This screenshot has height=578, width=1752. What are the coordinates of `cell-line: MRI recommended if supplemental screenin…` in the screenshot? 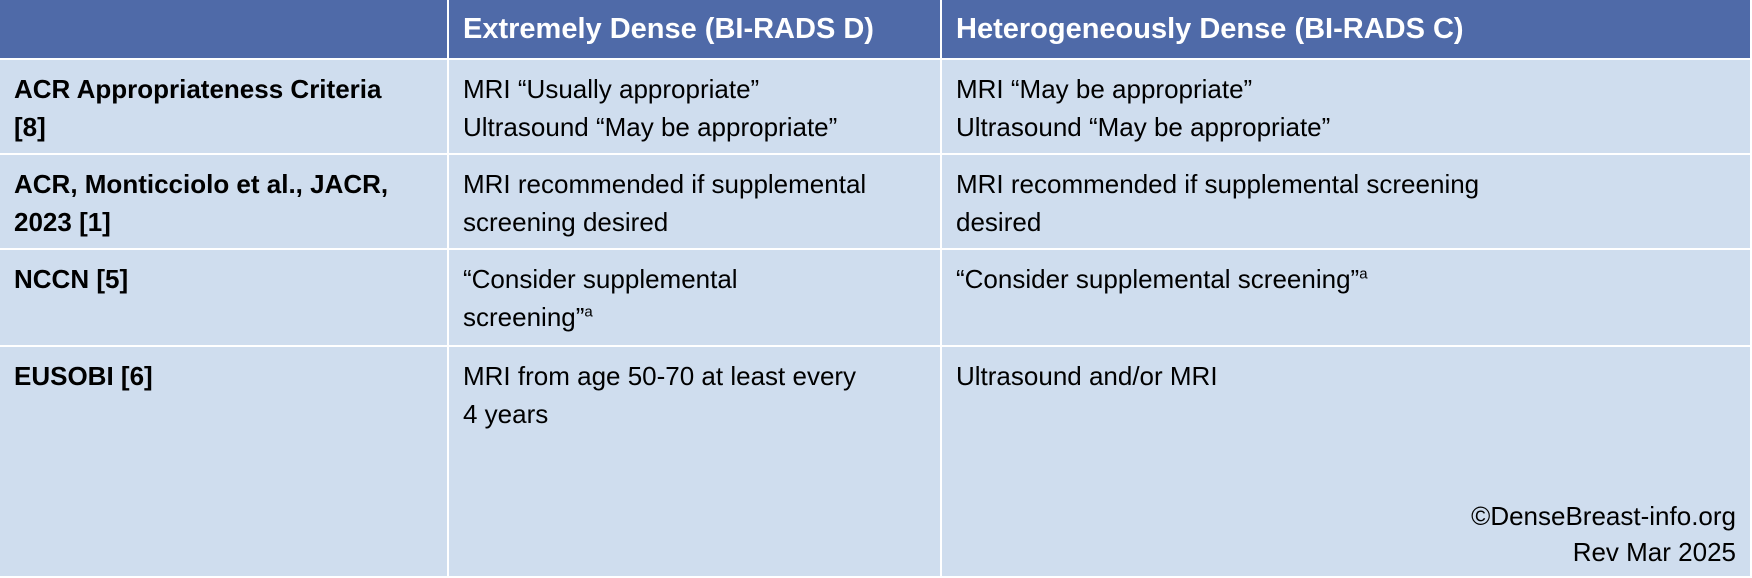 It's located at (1218, 184).